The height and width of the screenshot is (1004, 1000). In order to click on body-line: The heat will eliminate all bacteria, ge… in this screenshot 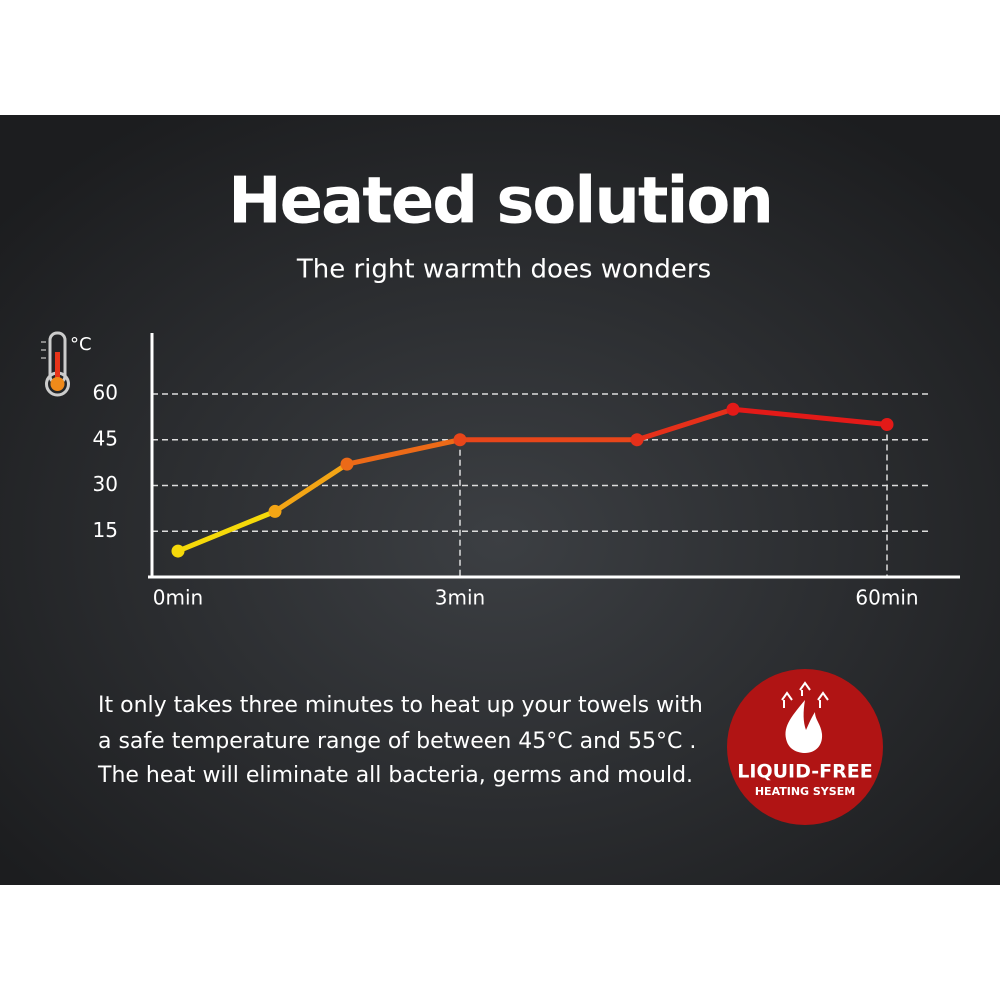, I will do `click(395, 775)`.